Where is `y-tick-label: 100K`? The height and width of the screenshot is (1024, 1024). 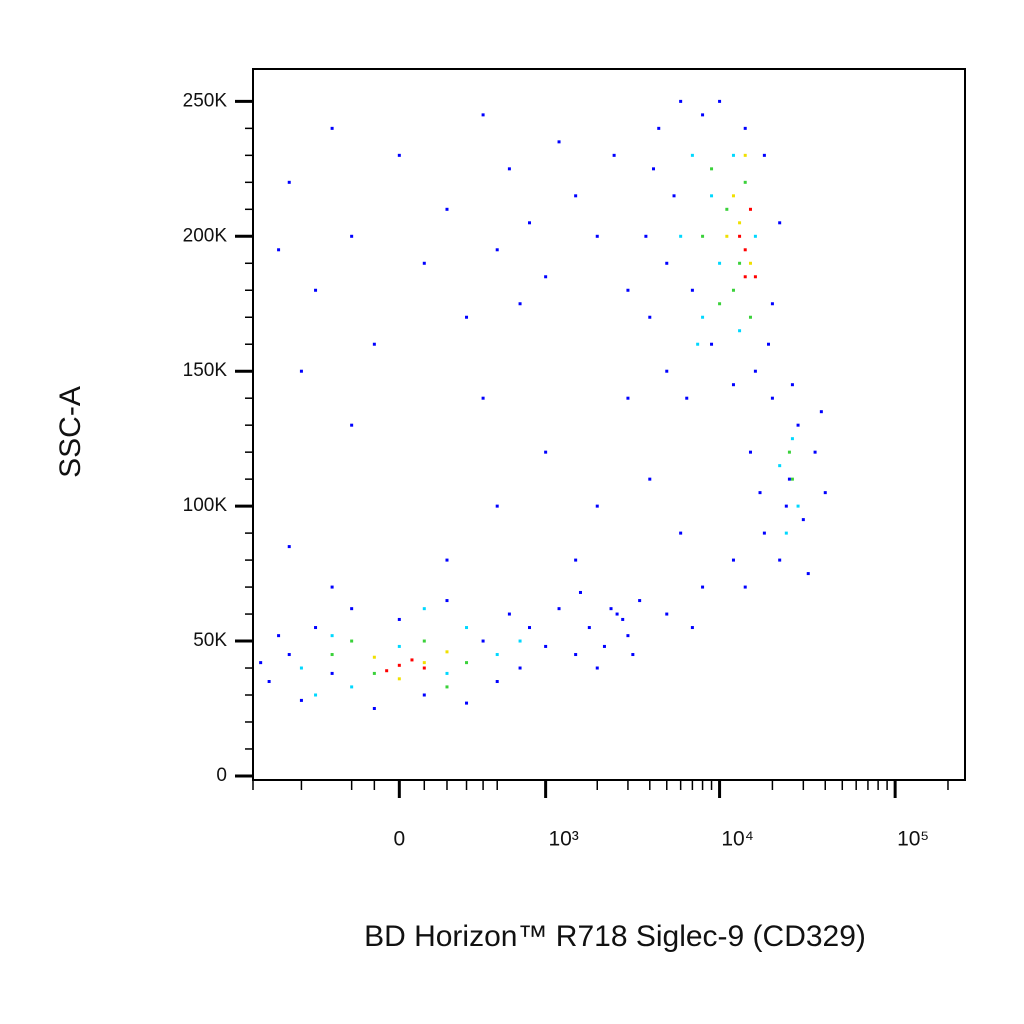 y-tick-label: 100K is located at coordinates (205, 505).